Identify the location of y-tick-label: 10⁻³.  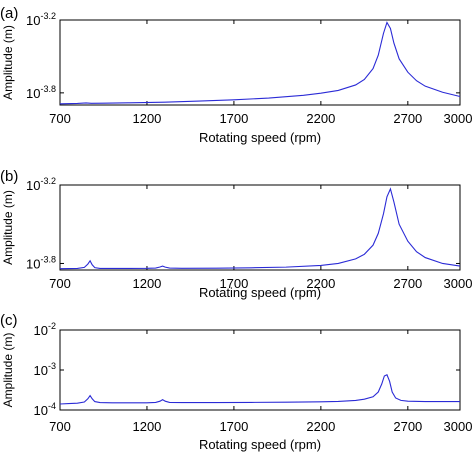
(45, 369).